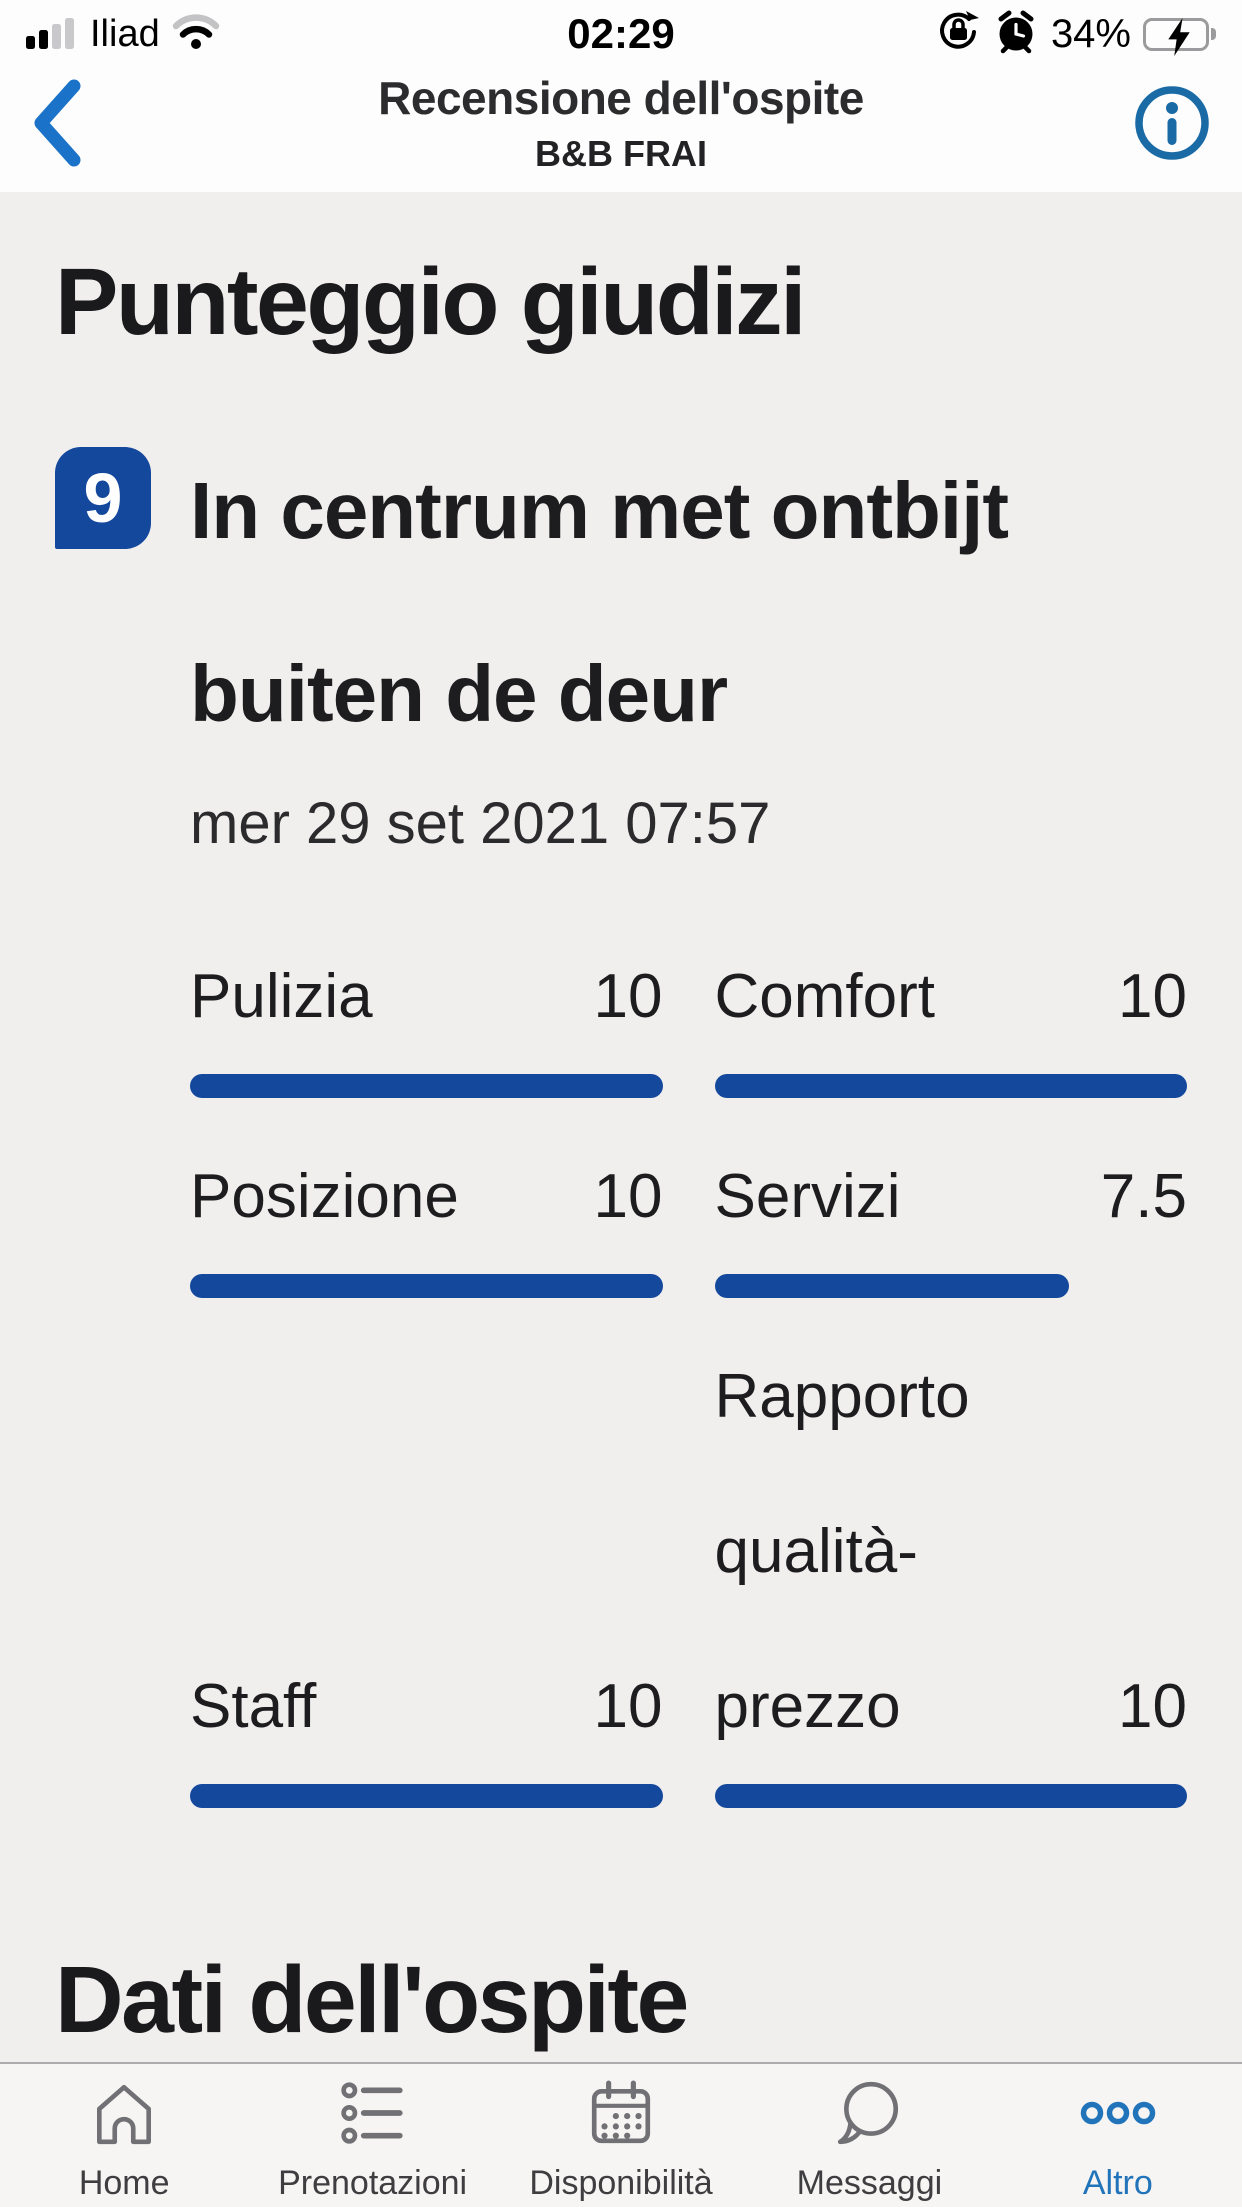  Describe the element at coordinates (373, 2113) in the screenshot. I see `list-icon` at that location.